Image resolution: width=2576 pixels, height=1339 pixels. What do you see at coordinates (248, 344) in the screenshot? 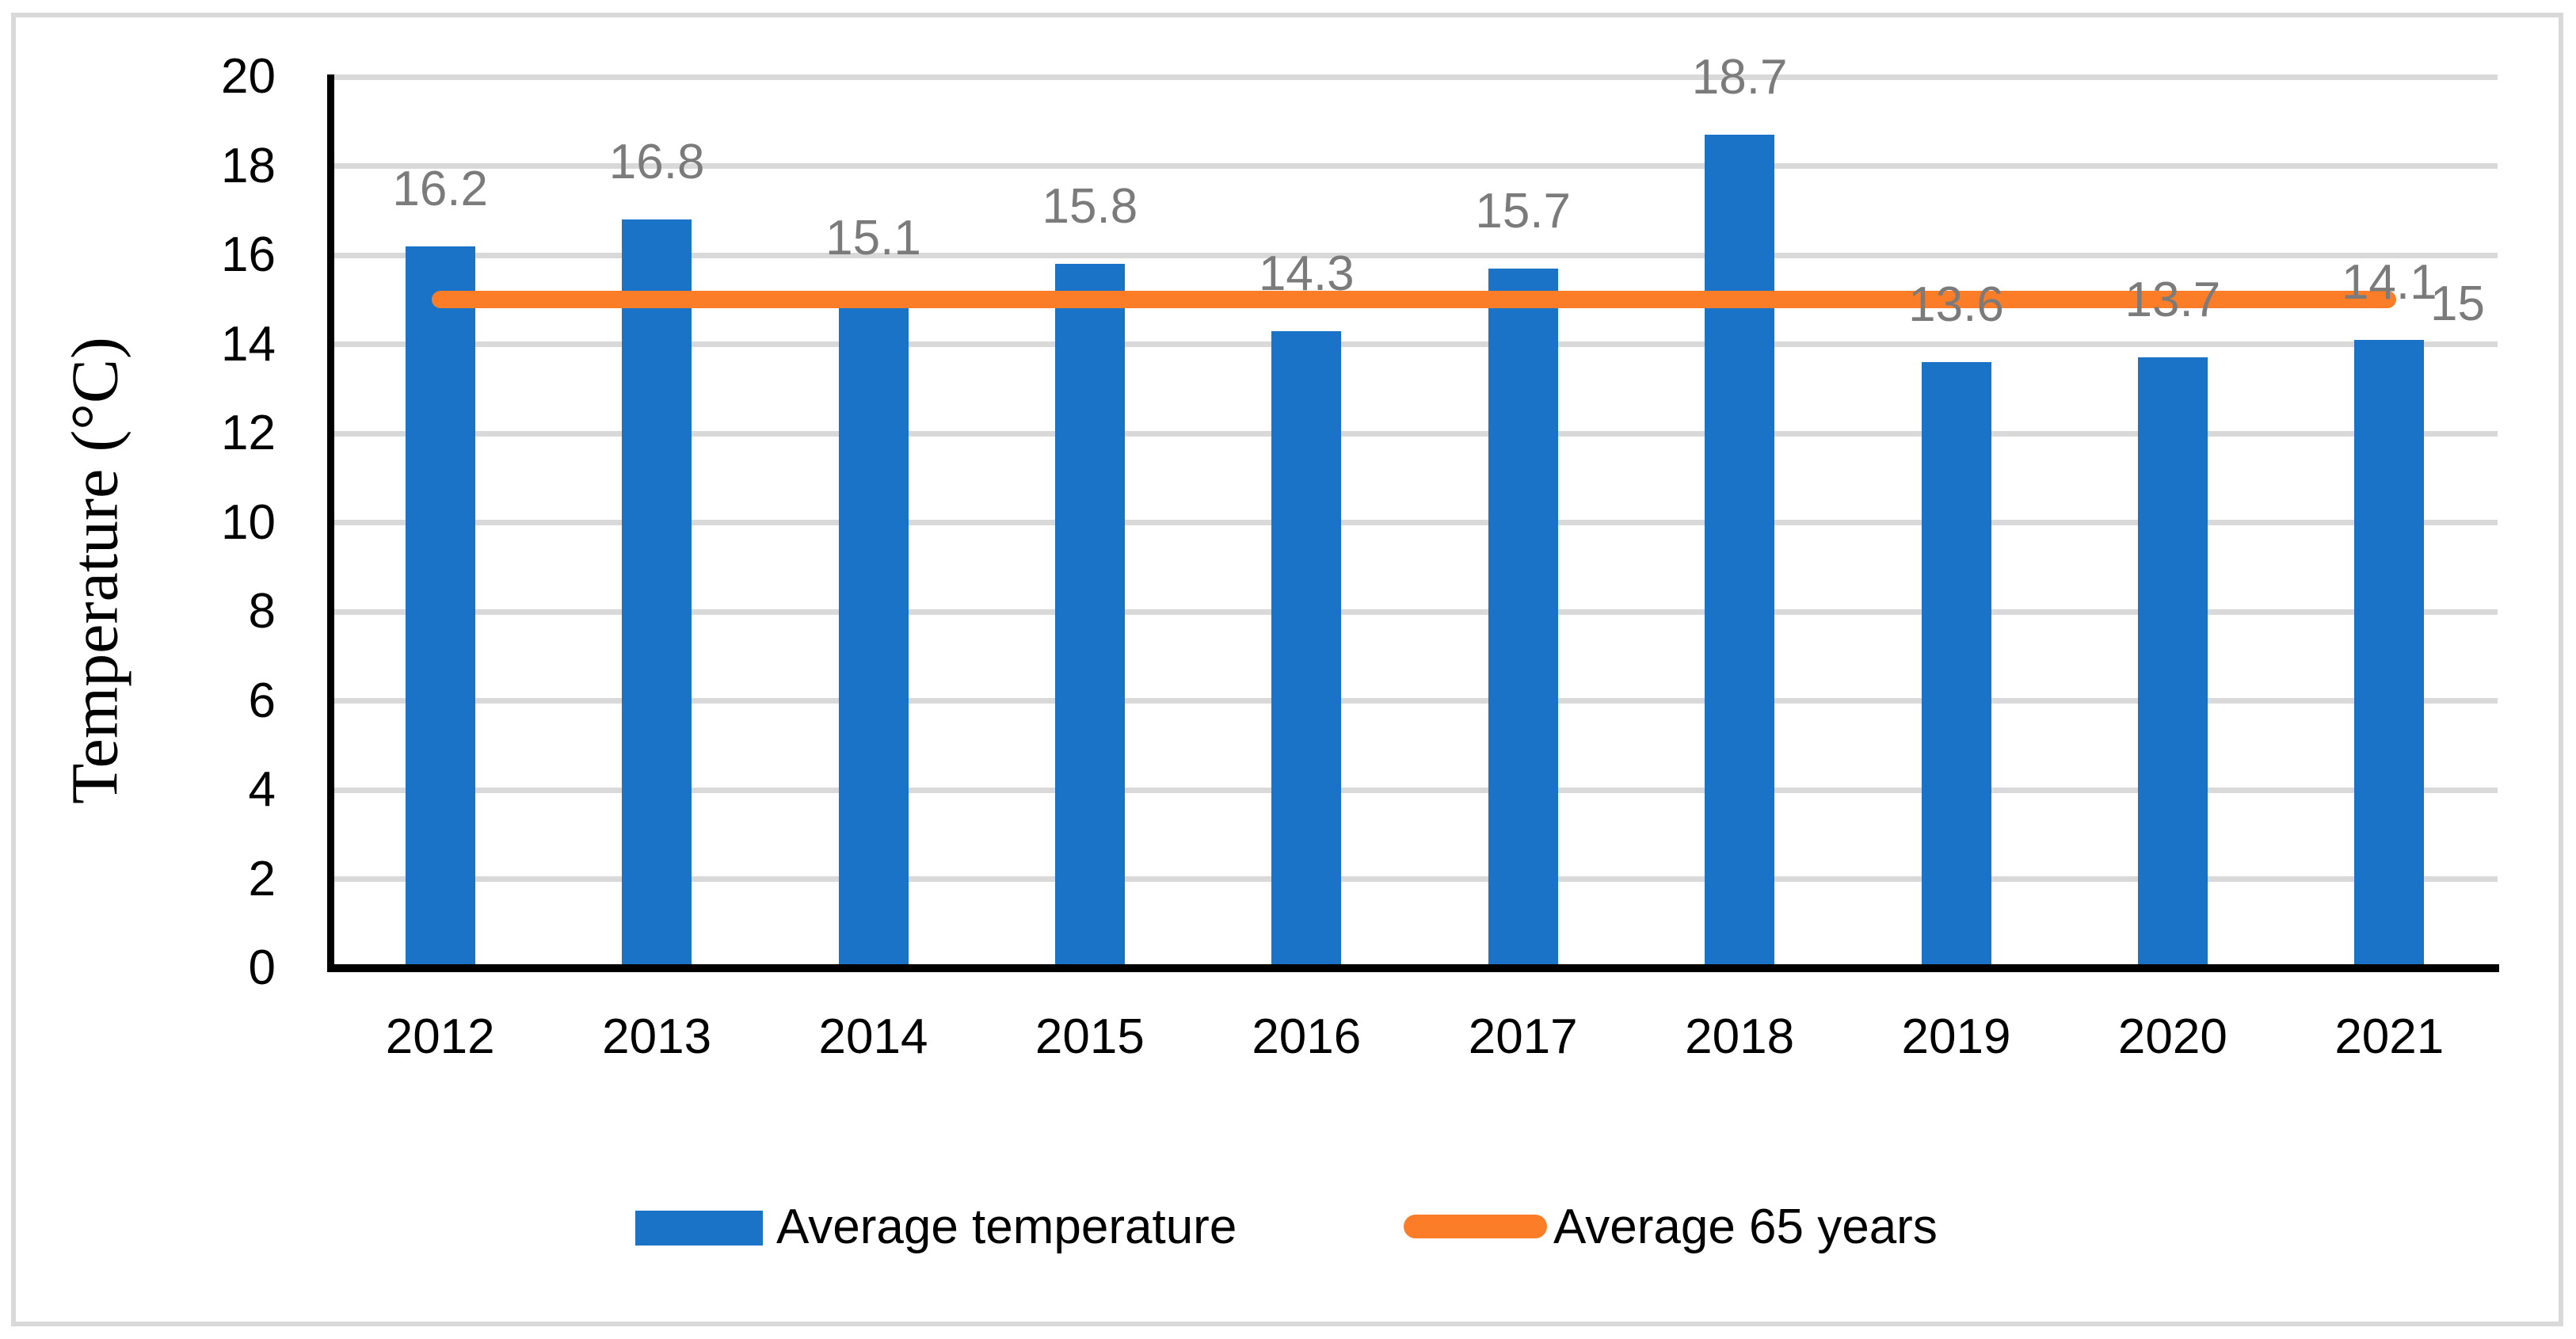
I see `y-tick-label: 14` at bounding box center [248, 344].